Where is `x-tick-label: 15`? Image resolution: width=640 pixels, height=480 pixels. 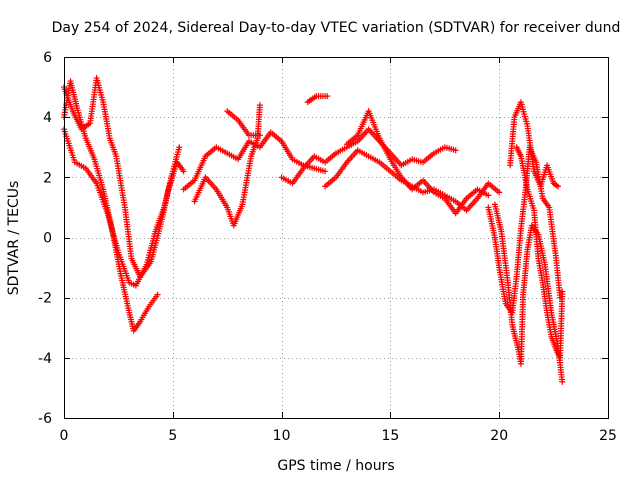
x-tick-label: 15 is located at coordinates (390, 436).